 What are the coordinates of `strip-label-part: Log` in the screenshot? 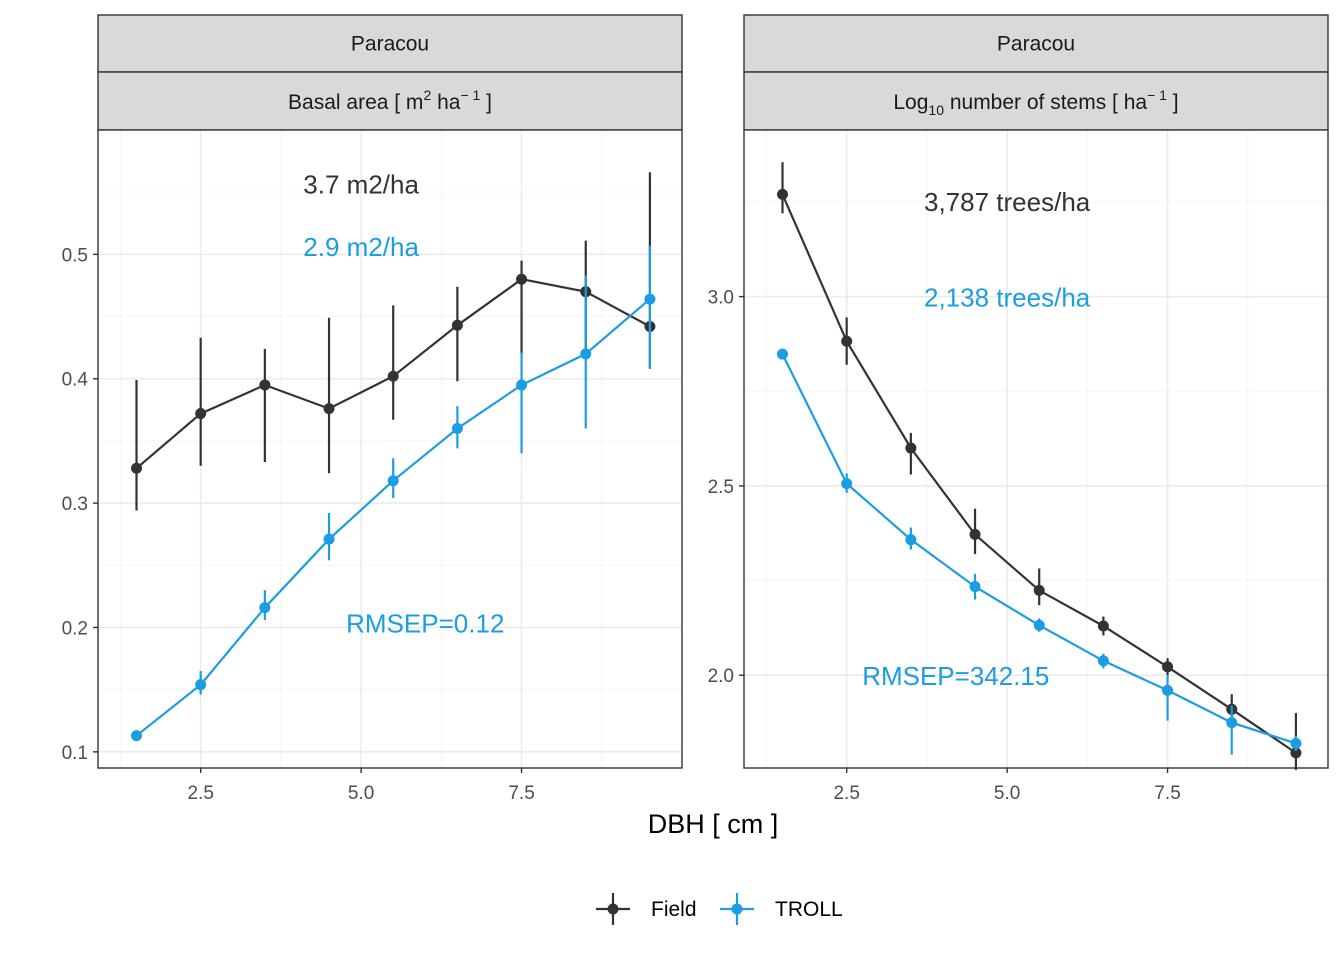 It's located at (910, 102).